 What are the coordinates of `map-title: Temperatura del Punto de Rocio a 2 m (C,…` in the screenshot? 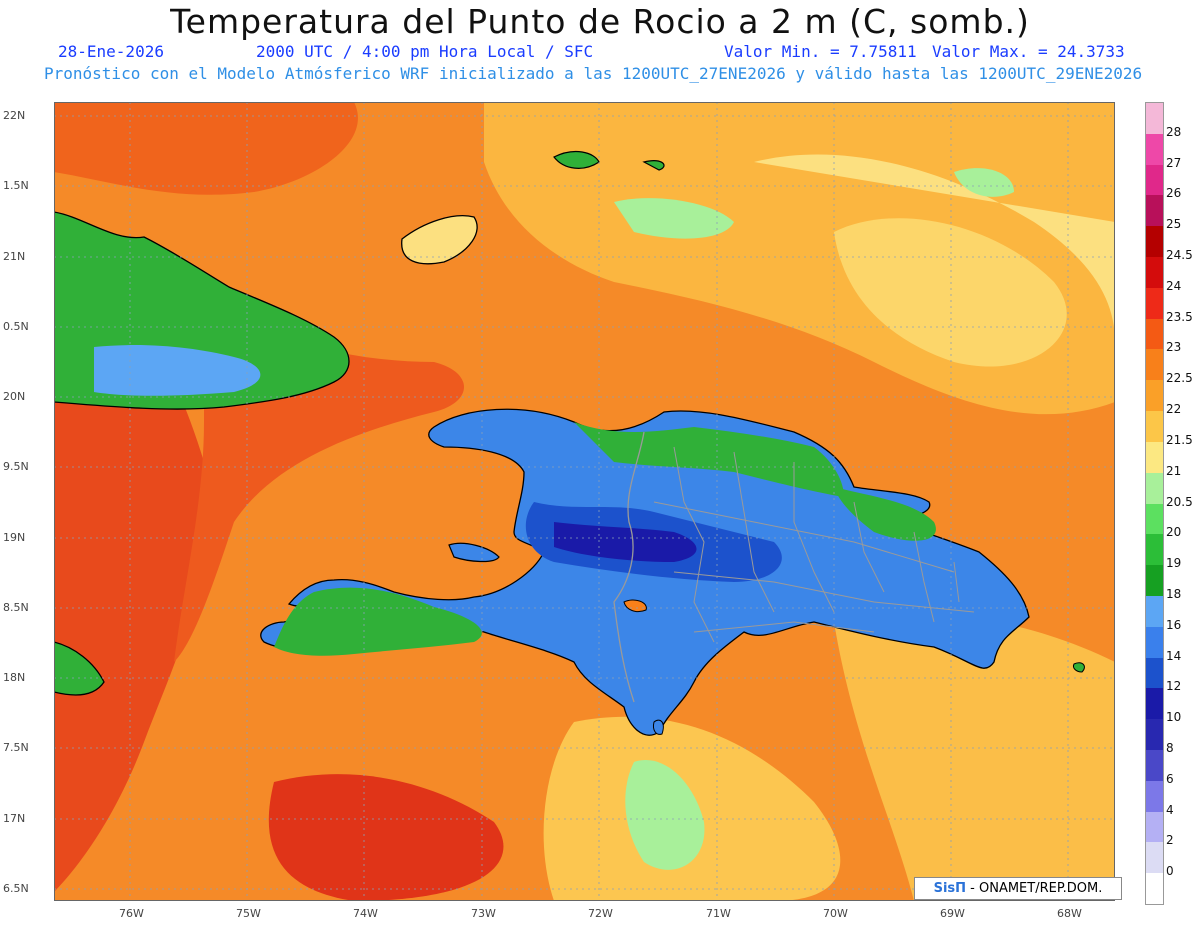 It's located at (600, 21).